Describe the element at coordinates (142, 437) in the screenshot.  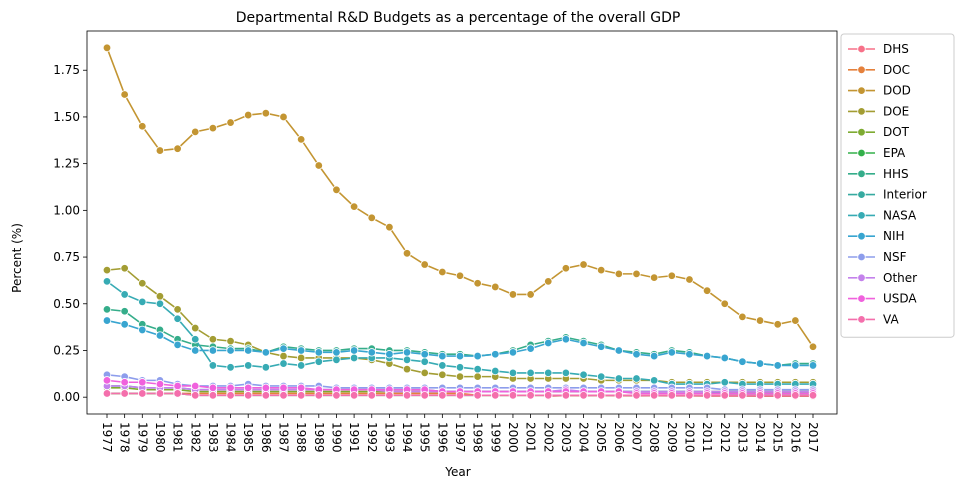
I see `x-tick-label: 1979` at that location.